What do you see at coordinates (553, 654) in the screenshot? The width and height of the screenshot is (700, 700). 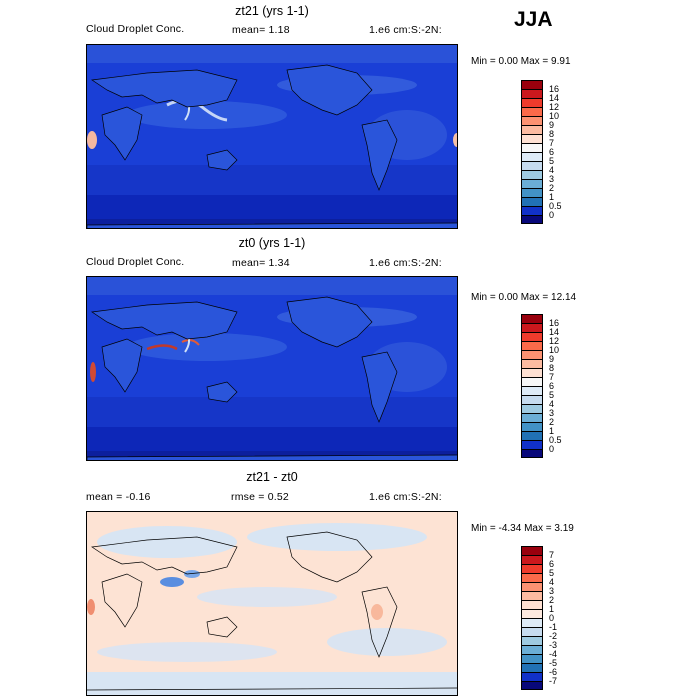 I see `colorbar-label: -4` at bounding box center [553, 654].